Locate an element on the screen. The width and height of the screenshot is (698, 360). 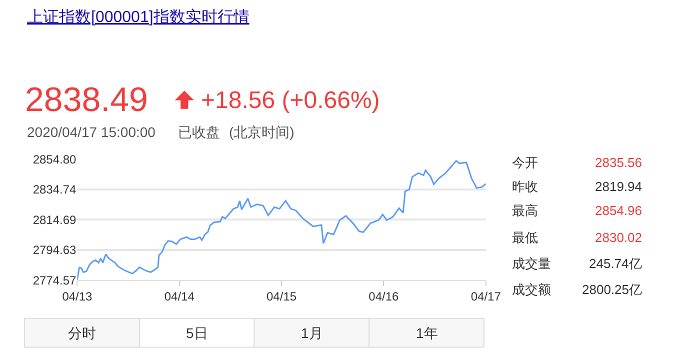
text: 2819.94 is located at coordinates (618, 186).